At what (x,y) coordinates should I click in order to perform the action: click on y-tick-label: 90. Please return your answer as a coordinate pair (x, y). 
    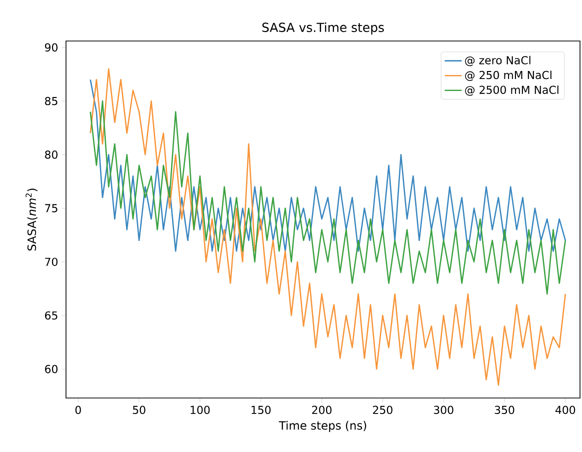
    Looking at the image, I should click on (51, 47).